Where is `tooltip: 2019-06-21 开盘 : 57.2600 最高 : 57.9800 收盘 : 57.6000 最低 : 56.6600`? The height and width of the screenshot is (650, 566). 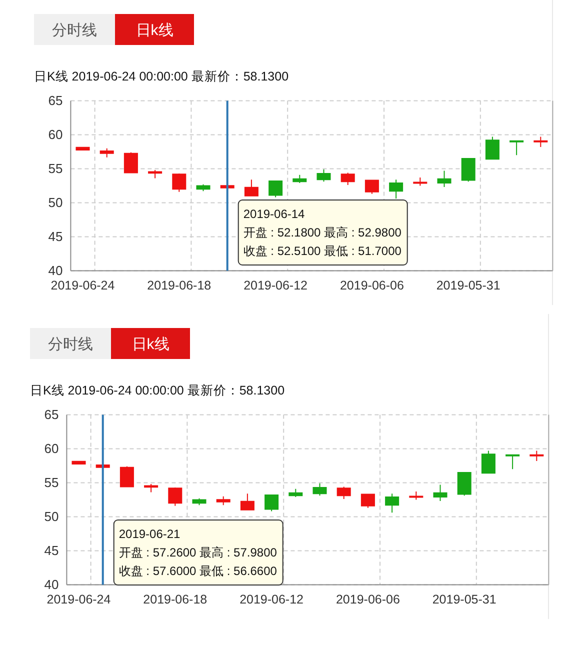 tooltip: 2019-06-21 开盘 : 57.2600 最高 : 57.9800 收盘 : 57.6000 最低 : 56.6600 is located at coordinates (198, 553).